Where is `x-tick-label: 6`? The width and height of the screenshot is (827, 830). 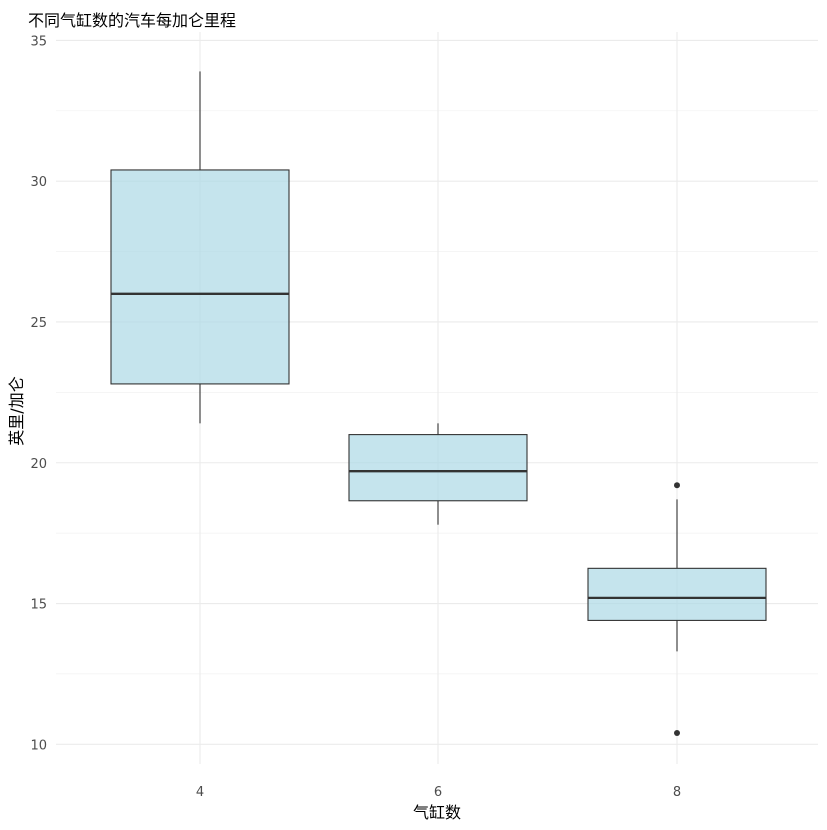
x-tick-label: 6 is located at coordinates (438, 792).